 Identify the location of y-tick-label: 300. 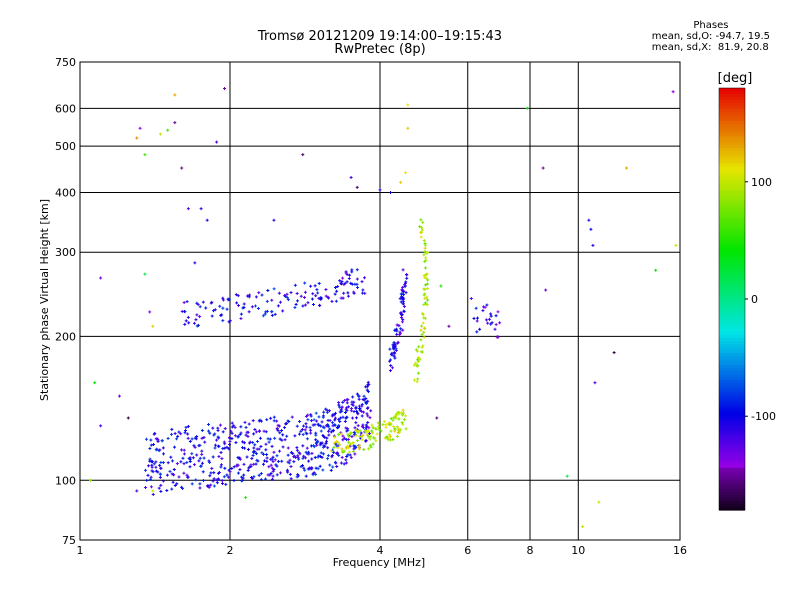
(65, 252).